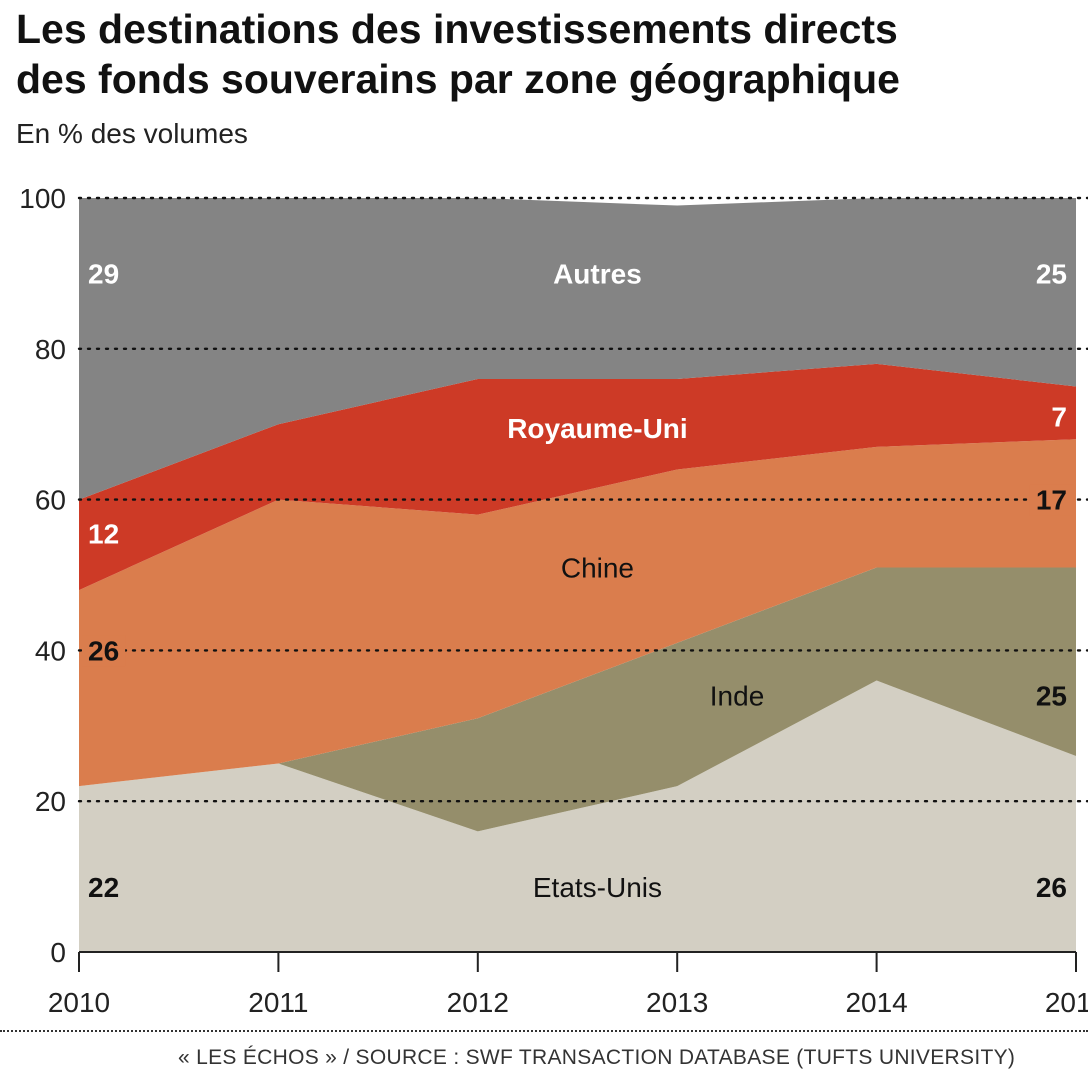  I want to click on y-tick-label: 0, so click(58, 952).